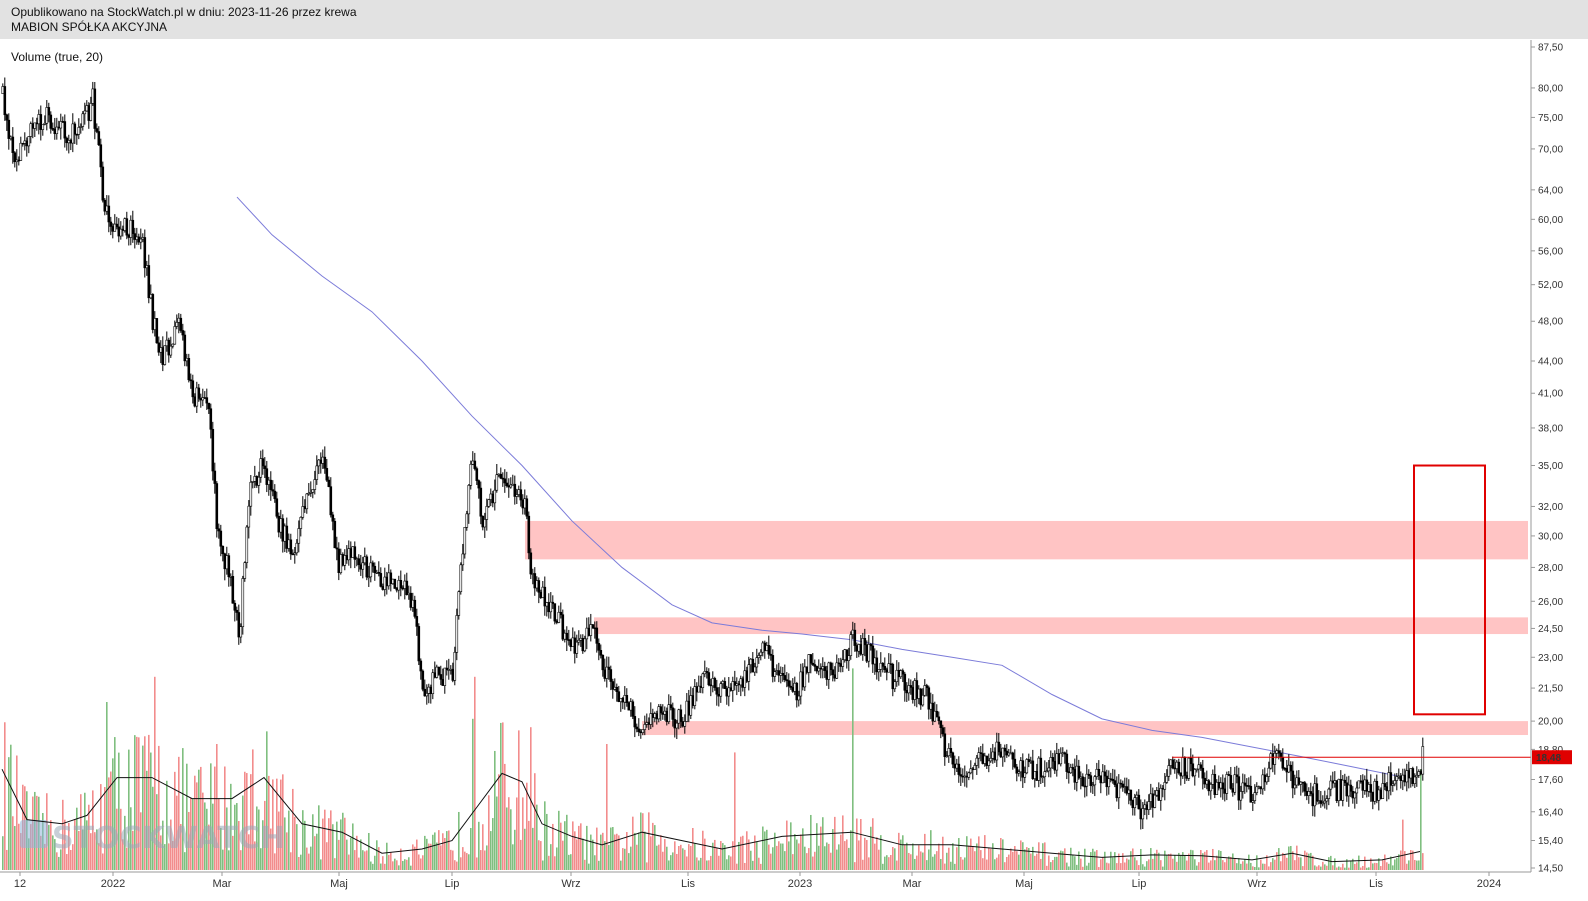 This screenshot has width=1588, height=901. Describe the element at coordinates (800, 884) in the screenshot. I see `x-tick-label: 2023` at that location.